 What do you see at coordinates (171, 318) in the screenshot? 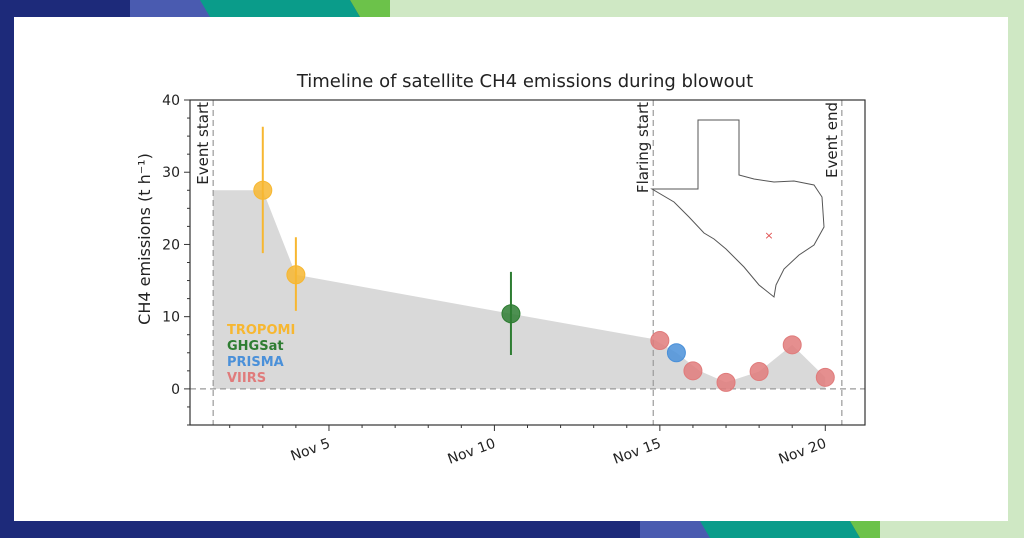
I see `y-tick-label: 10` at bounding box center [171, 318].